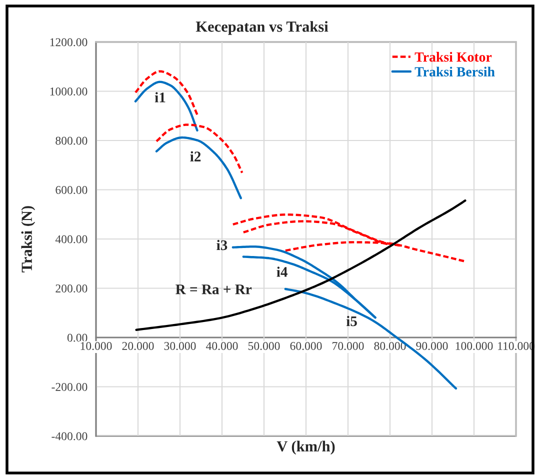 The height and width of the screenshot is (476, 537). What do you see at coordinates (138, 346) in the screenshot?
I see `x-tick-label: 20.000` at bounding box center [138, 346].